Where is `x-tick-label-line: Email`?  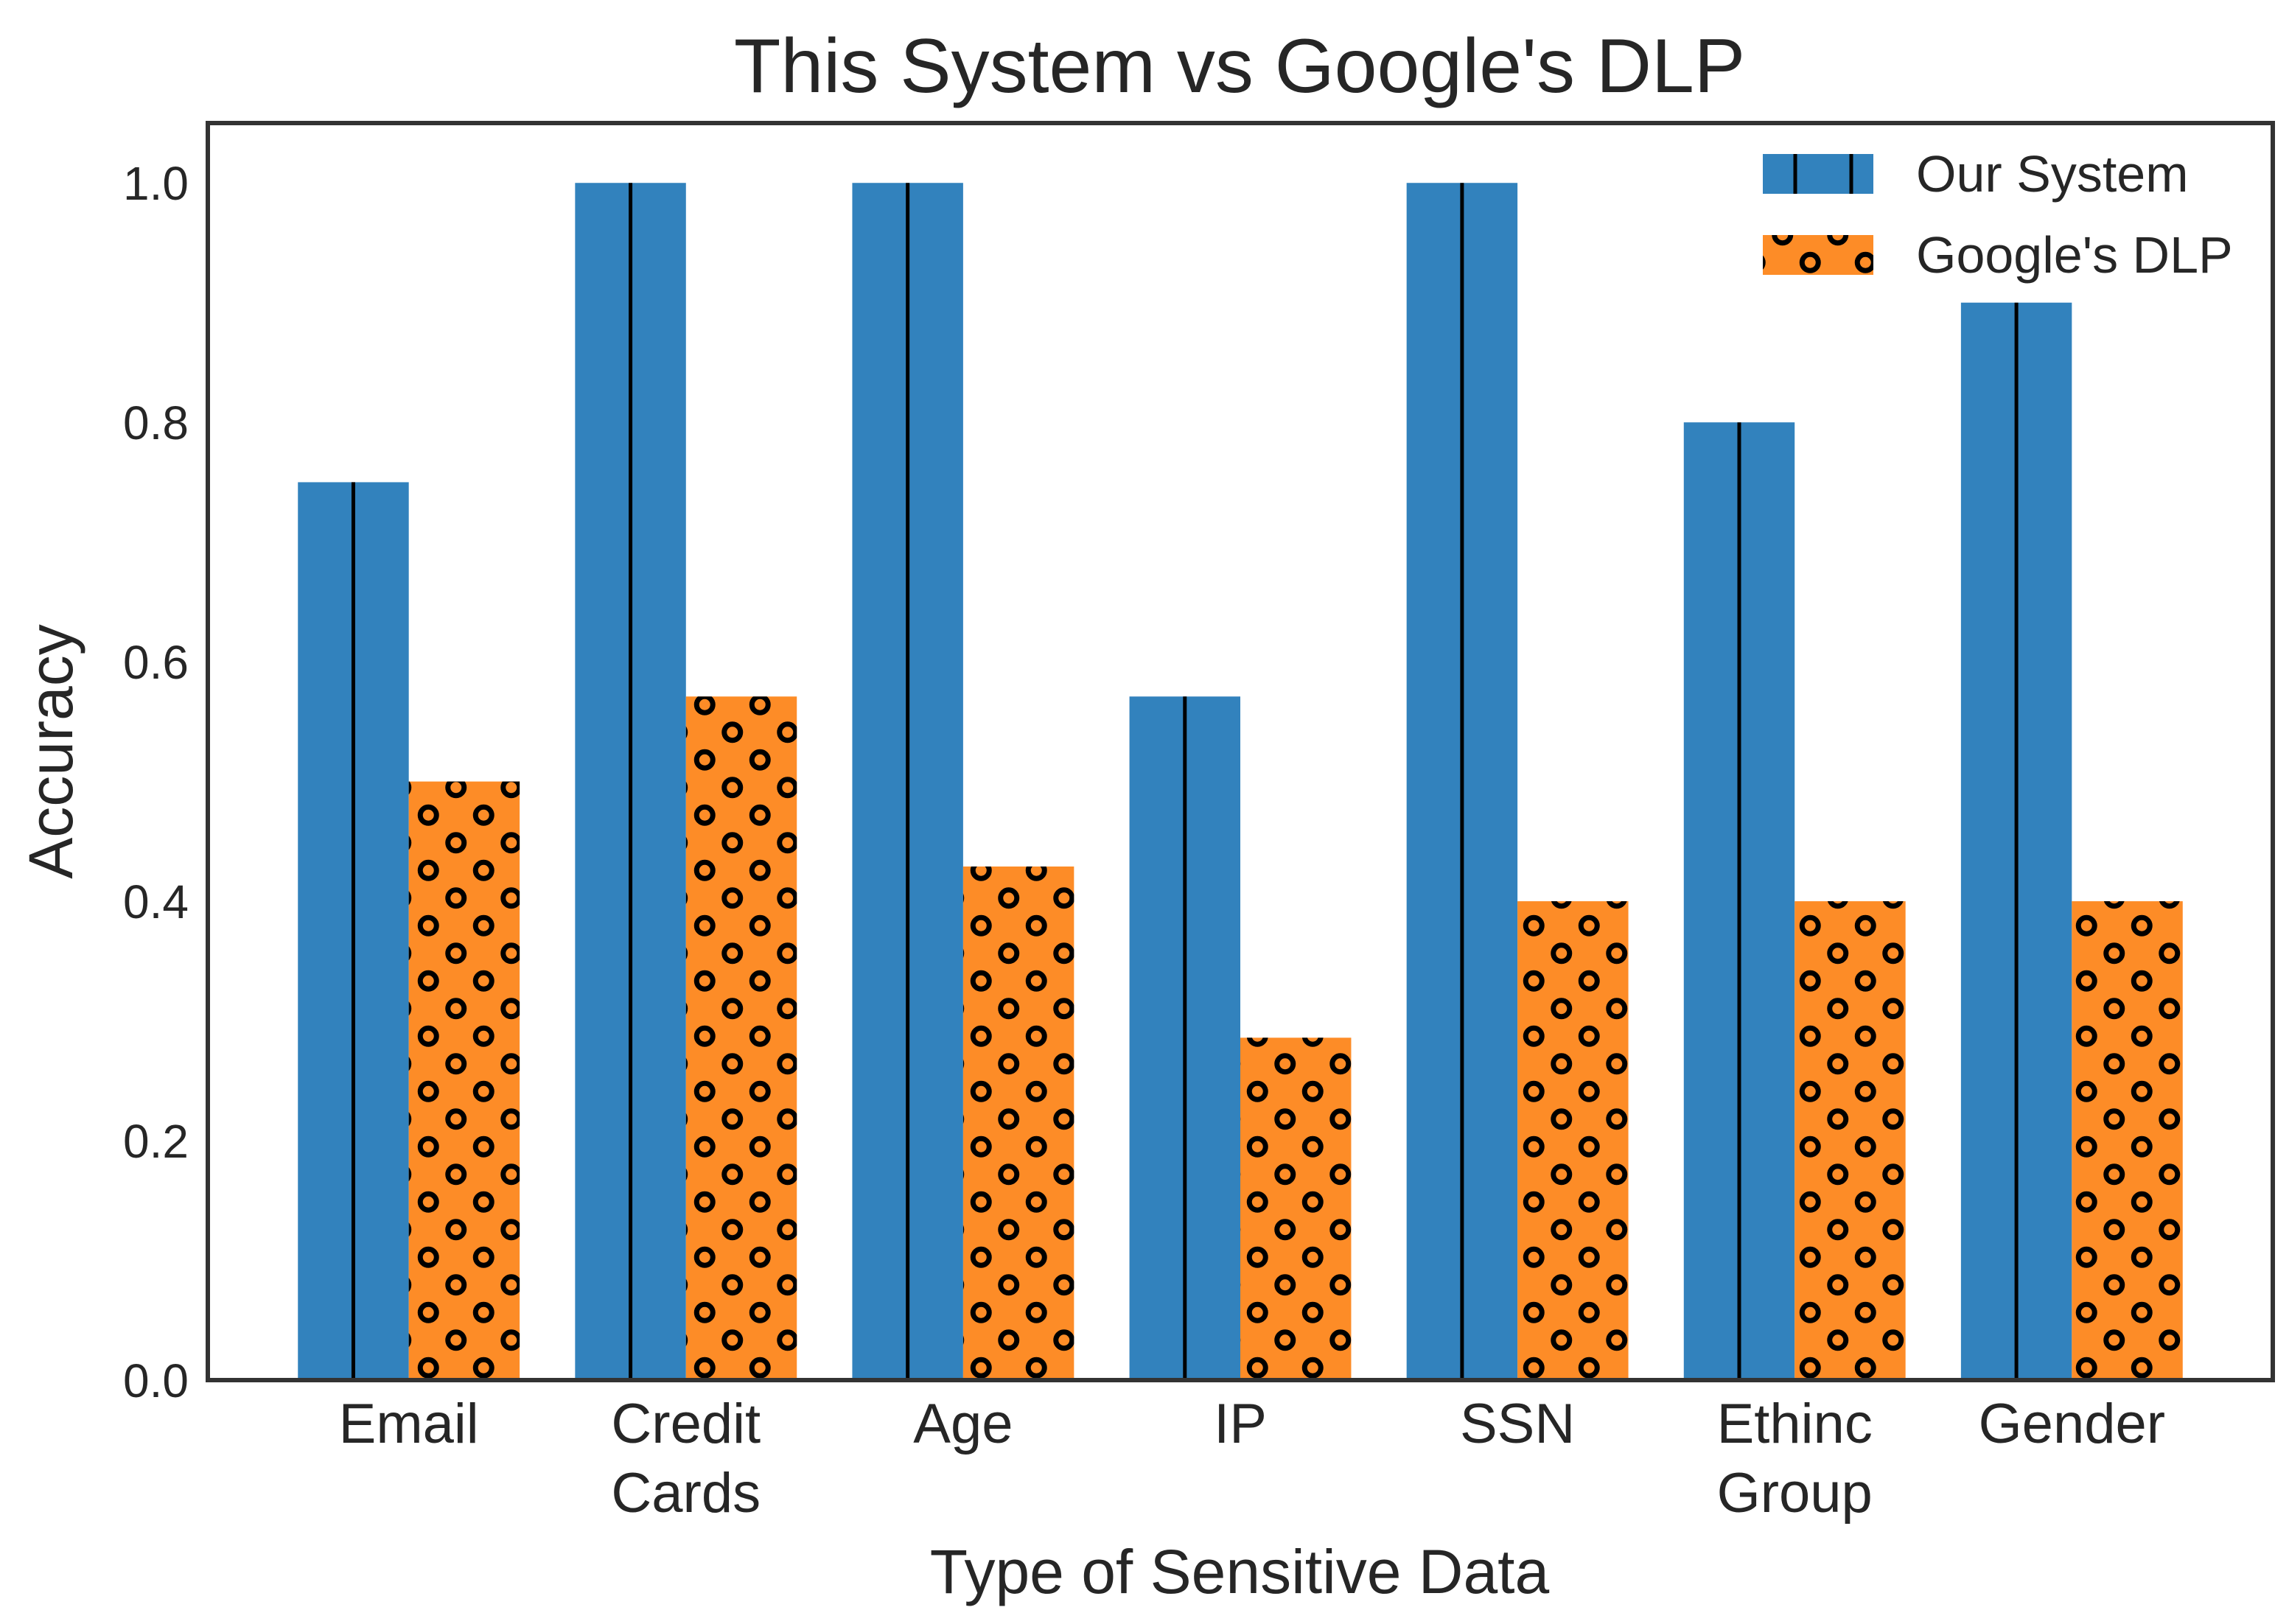
x-tick-label-line: Email is located at coordinates (409, 1424).